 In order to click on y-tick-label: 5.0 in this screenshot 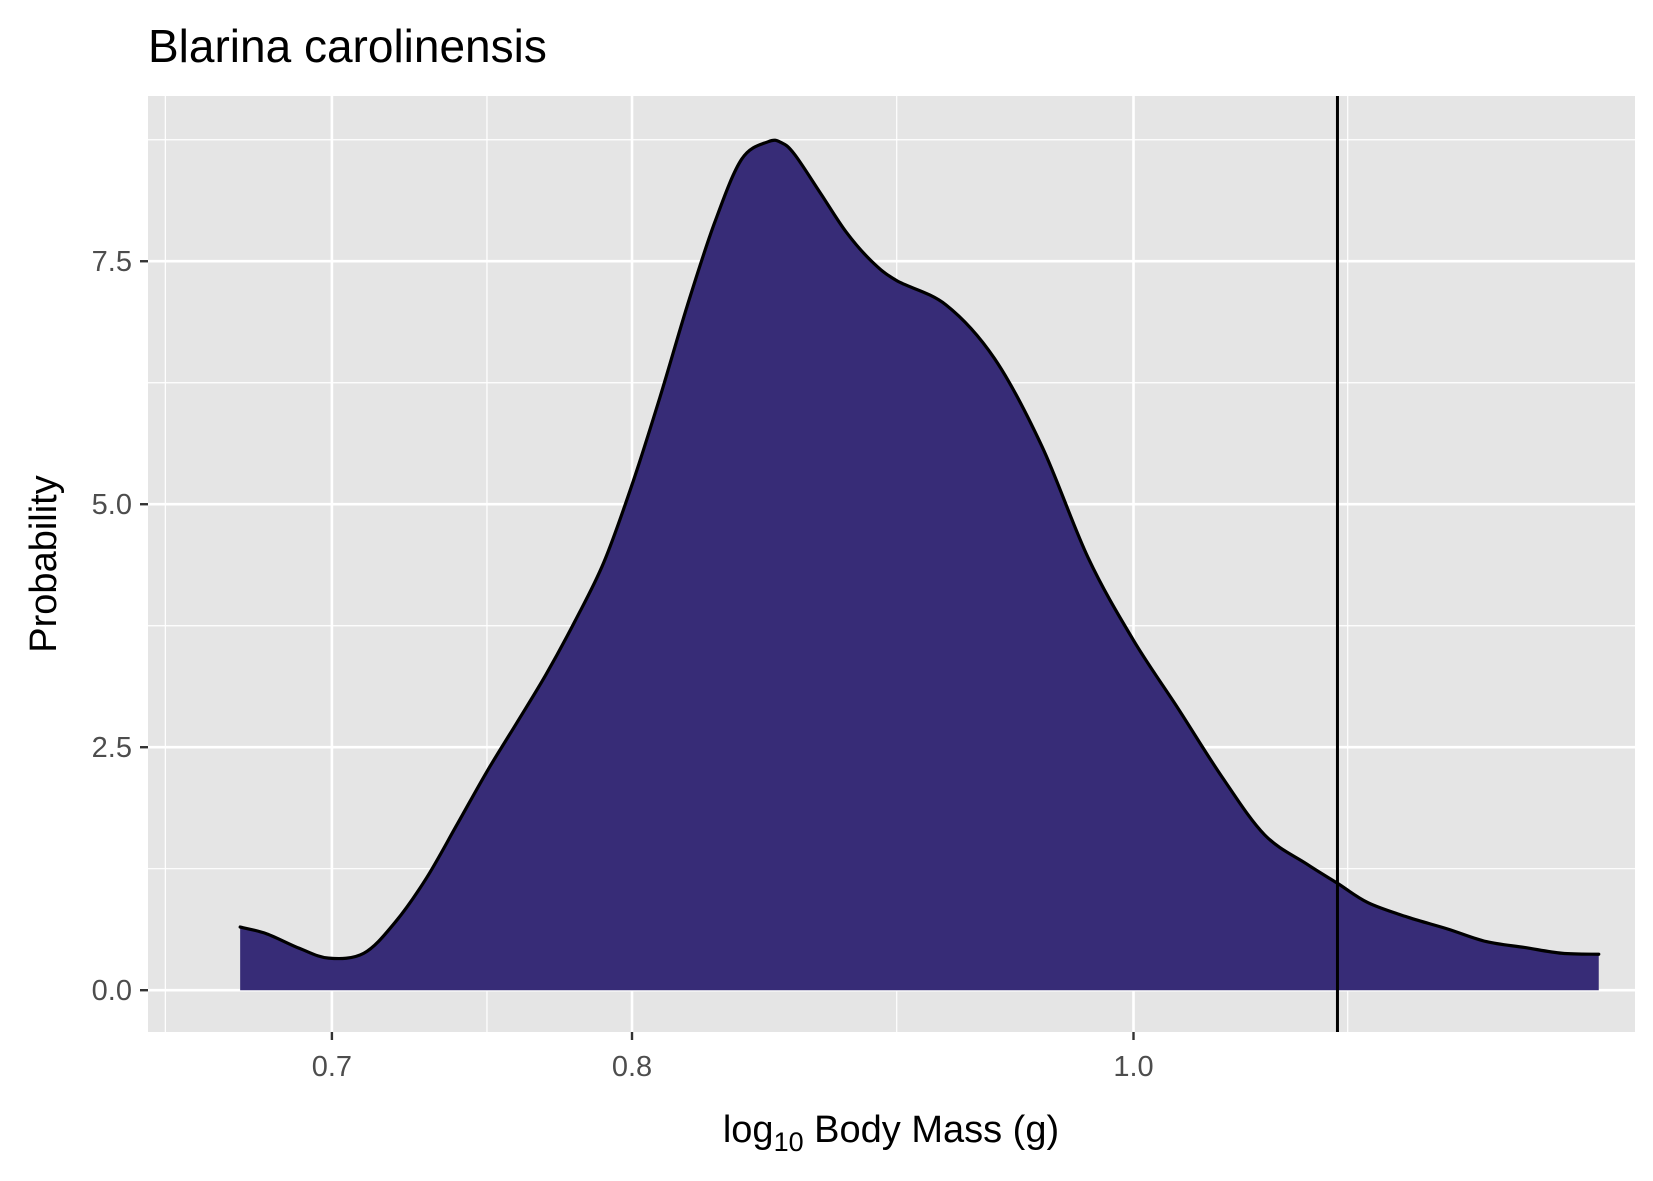, I will do `click(112, 505)`.